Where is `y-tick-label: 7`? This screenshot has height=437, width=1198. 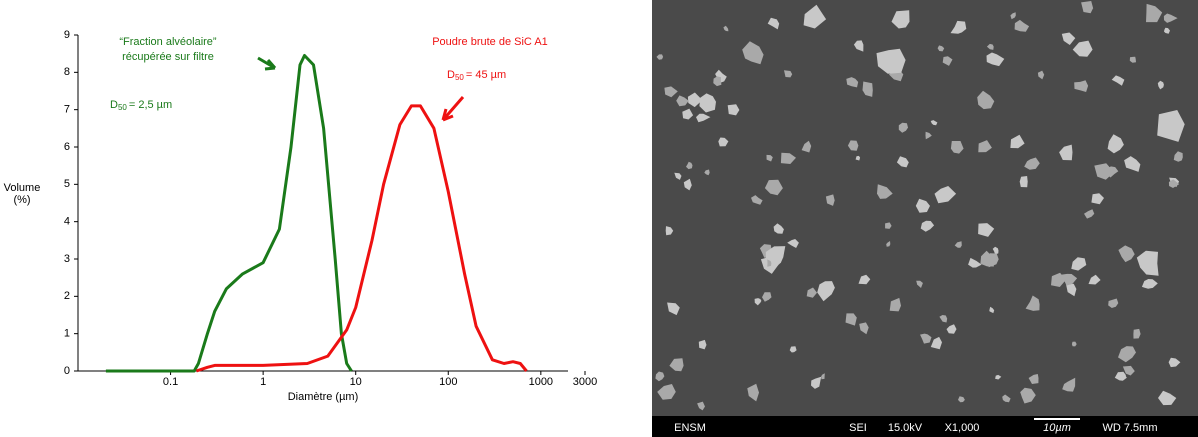
y-tick-label: 7 is located at coordinates (67, 110).